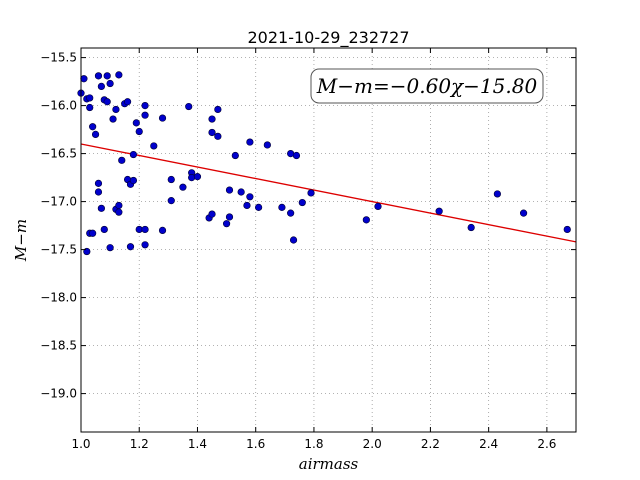 The width and height of the screenshot is (640, 480). I want to click on annotation-box, so click(427, 86).